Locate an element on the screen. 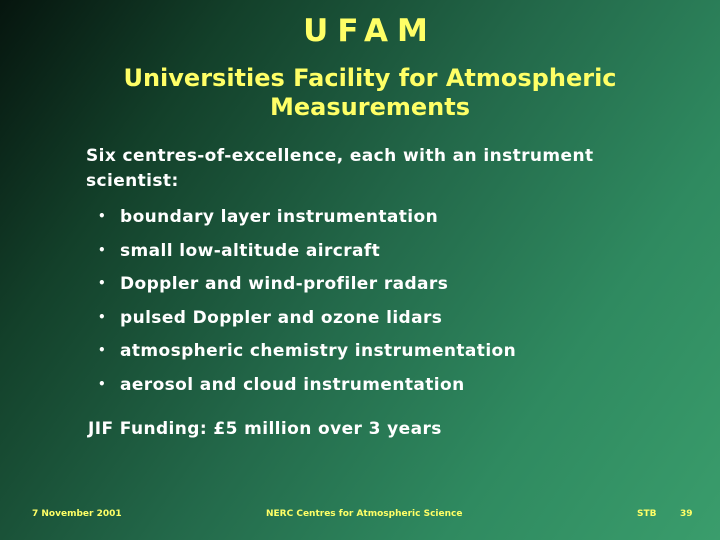 The height and width of the screenshot is (540, 720). subtitle-line: Measurements is located at coordinates (370, 107).